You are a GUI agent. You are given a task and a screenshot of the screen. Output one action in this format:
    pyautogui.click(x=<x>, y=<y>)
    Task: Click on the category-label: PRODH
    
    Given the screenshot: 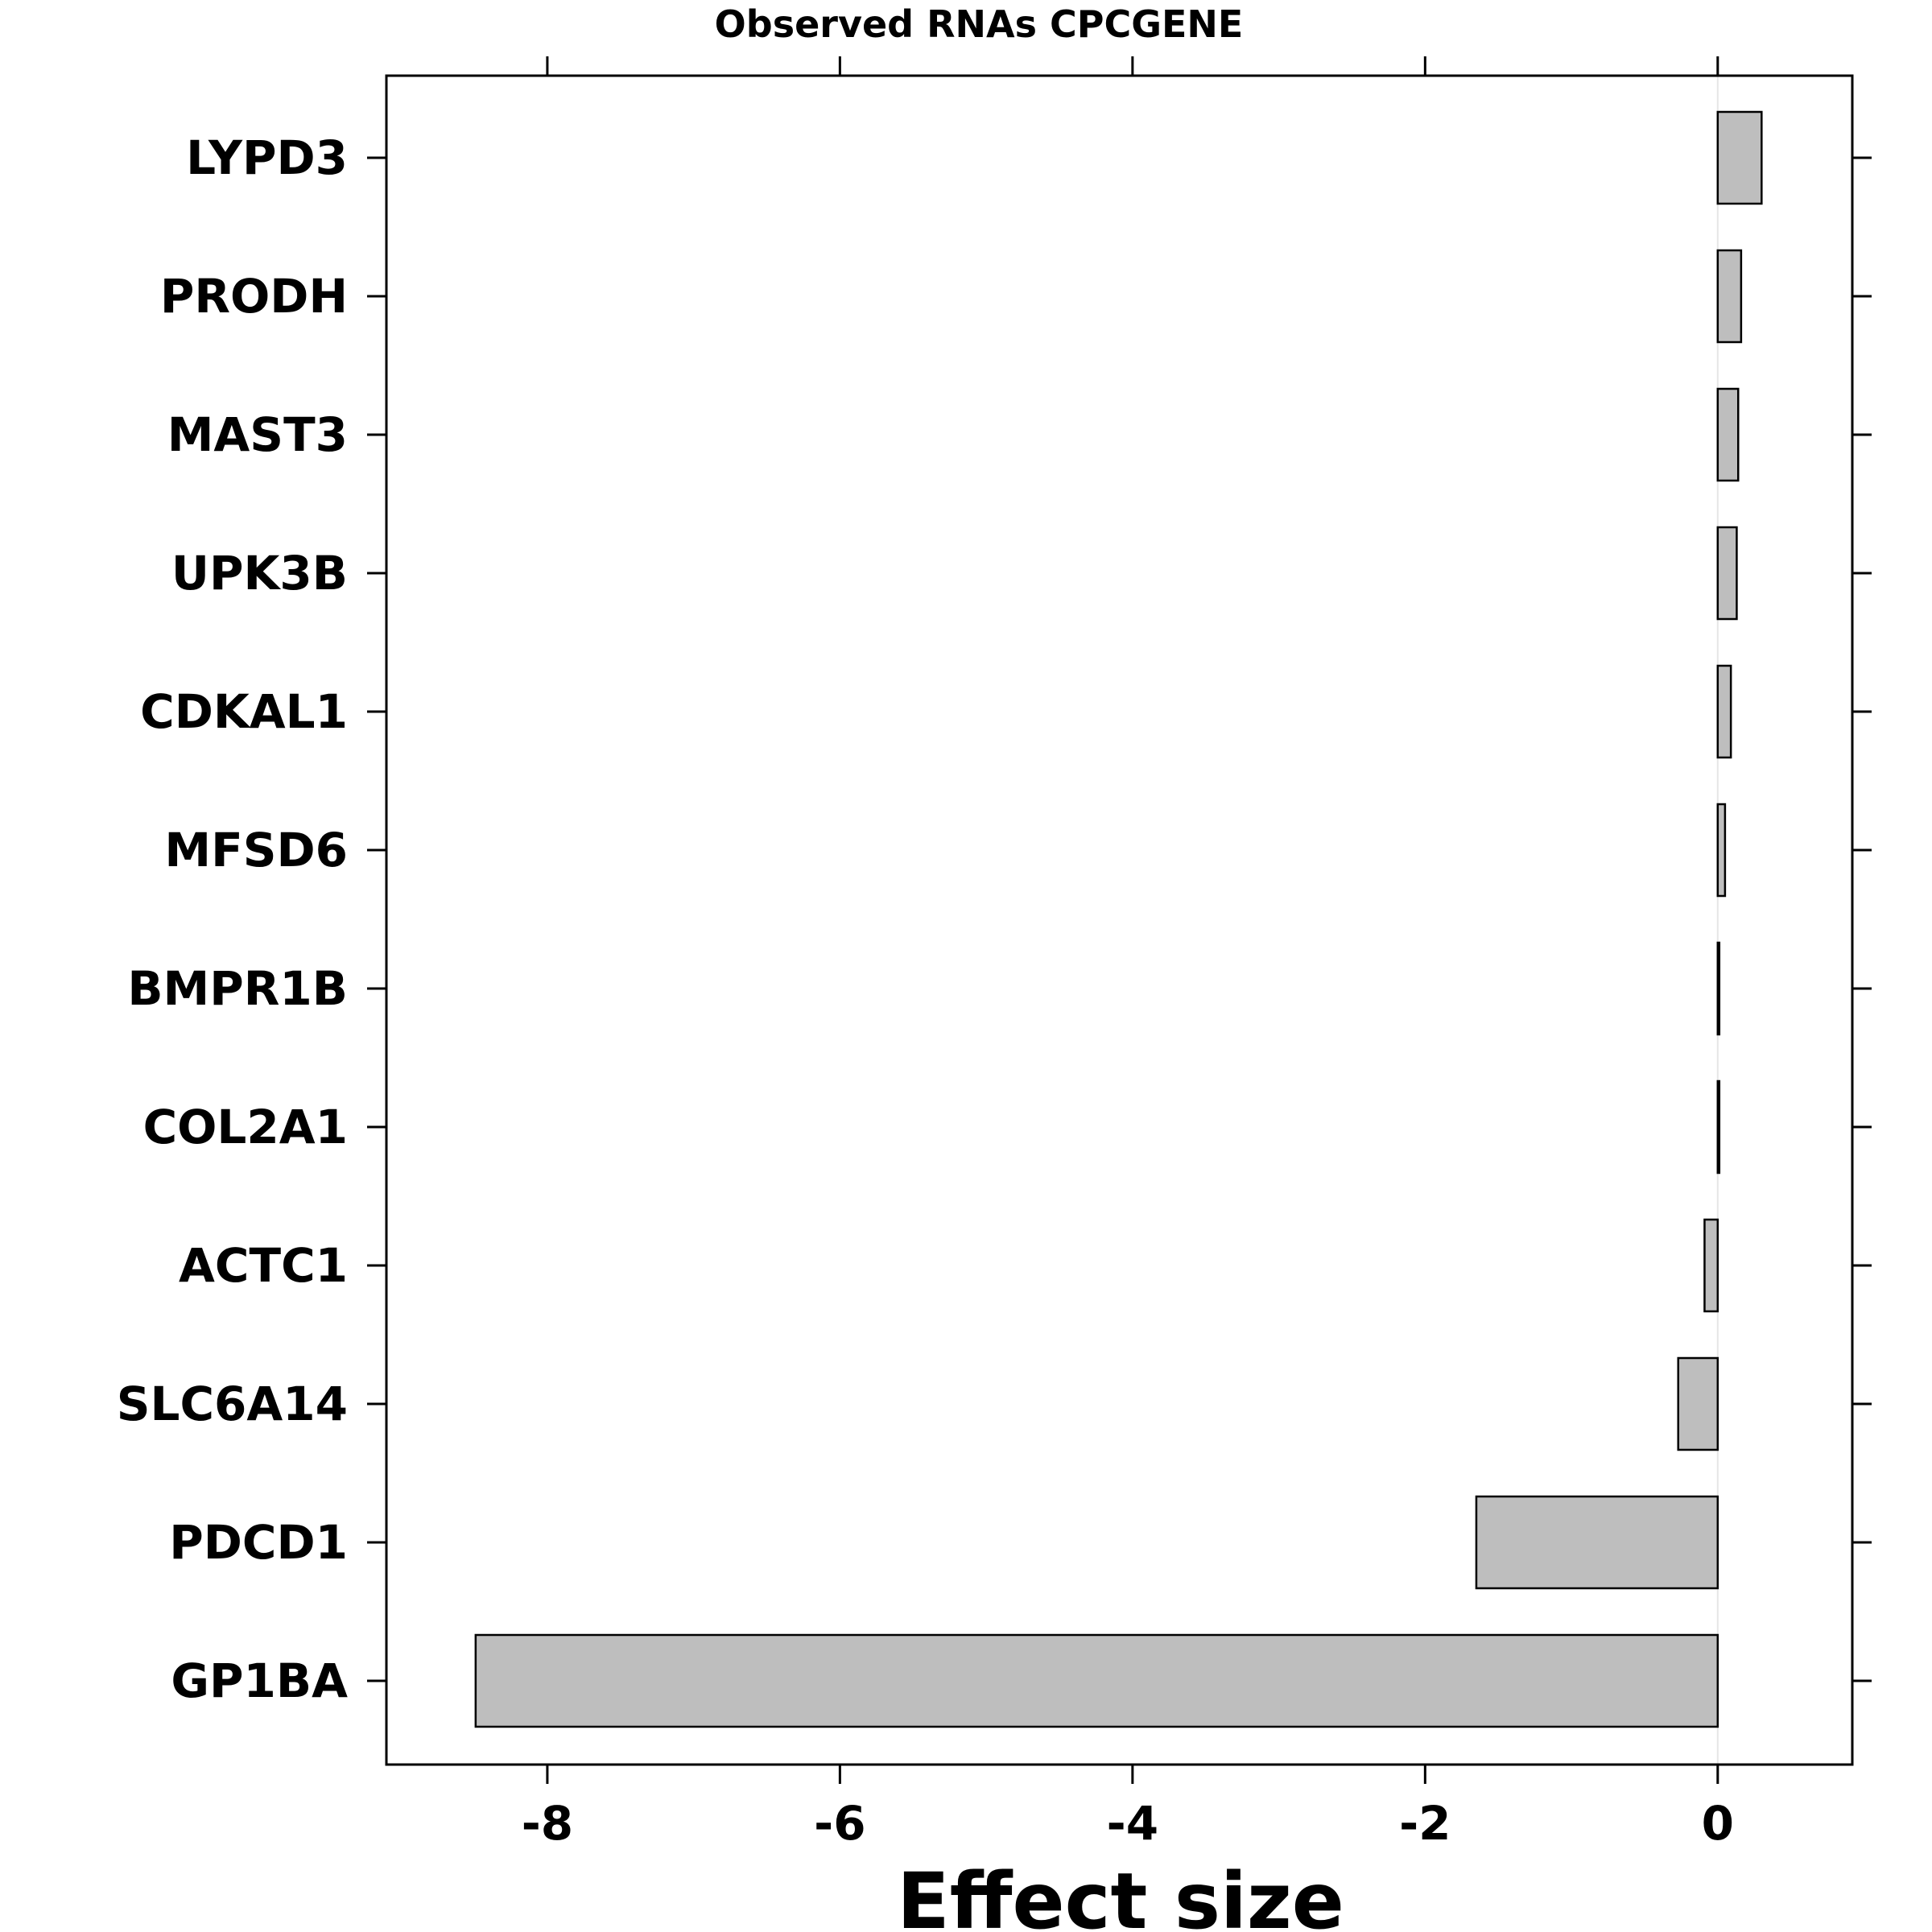 What is the action you would take?
    pyautogui.click(x=254, y=296)
    